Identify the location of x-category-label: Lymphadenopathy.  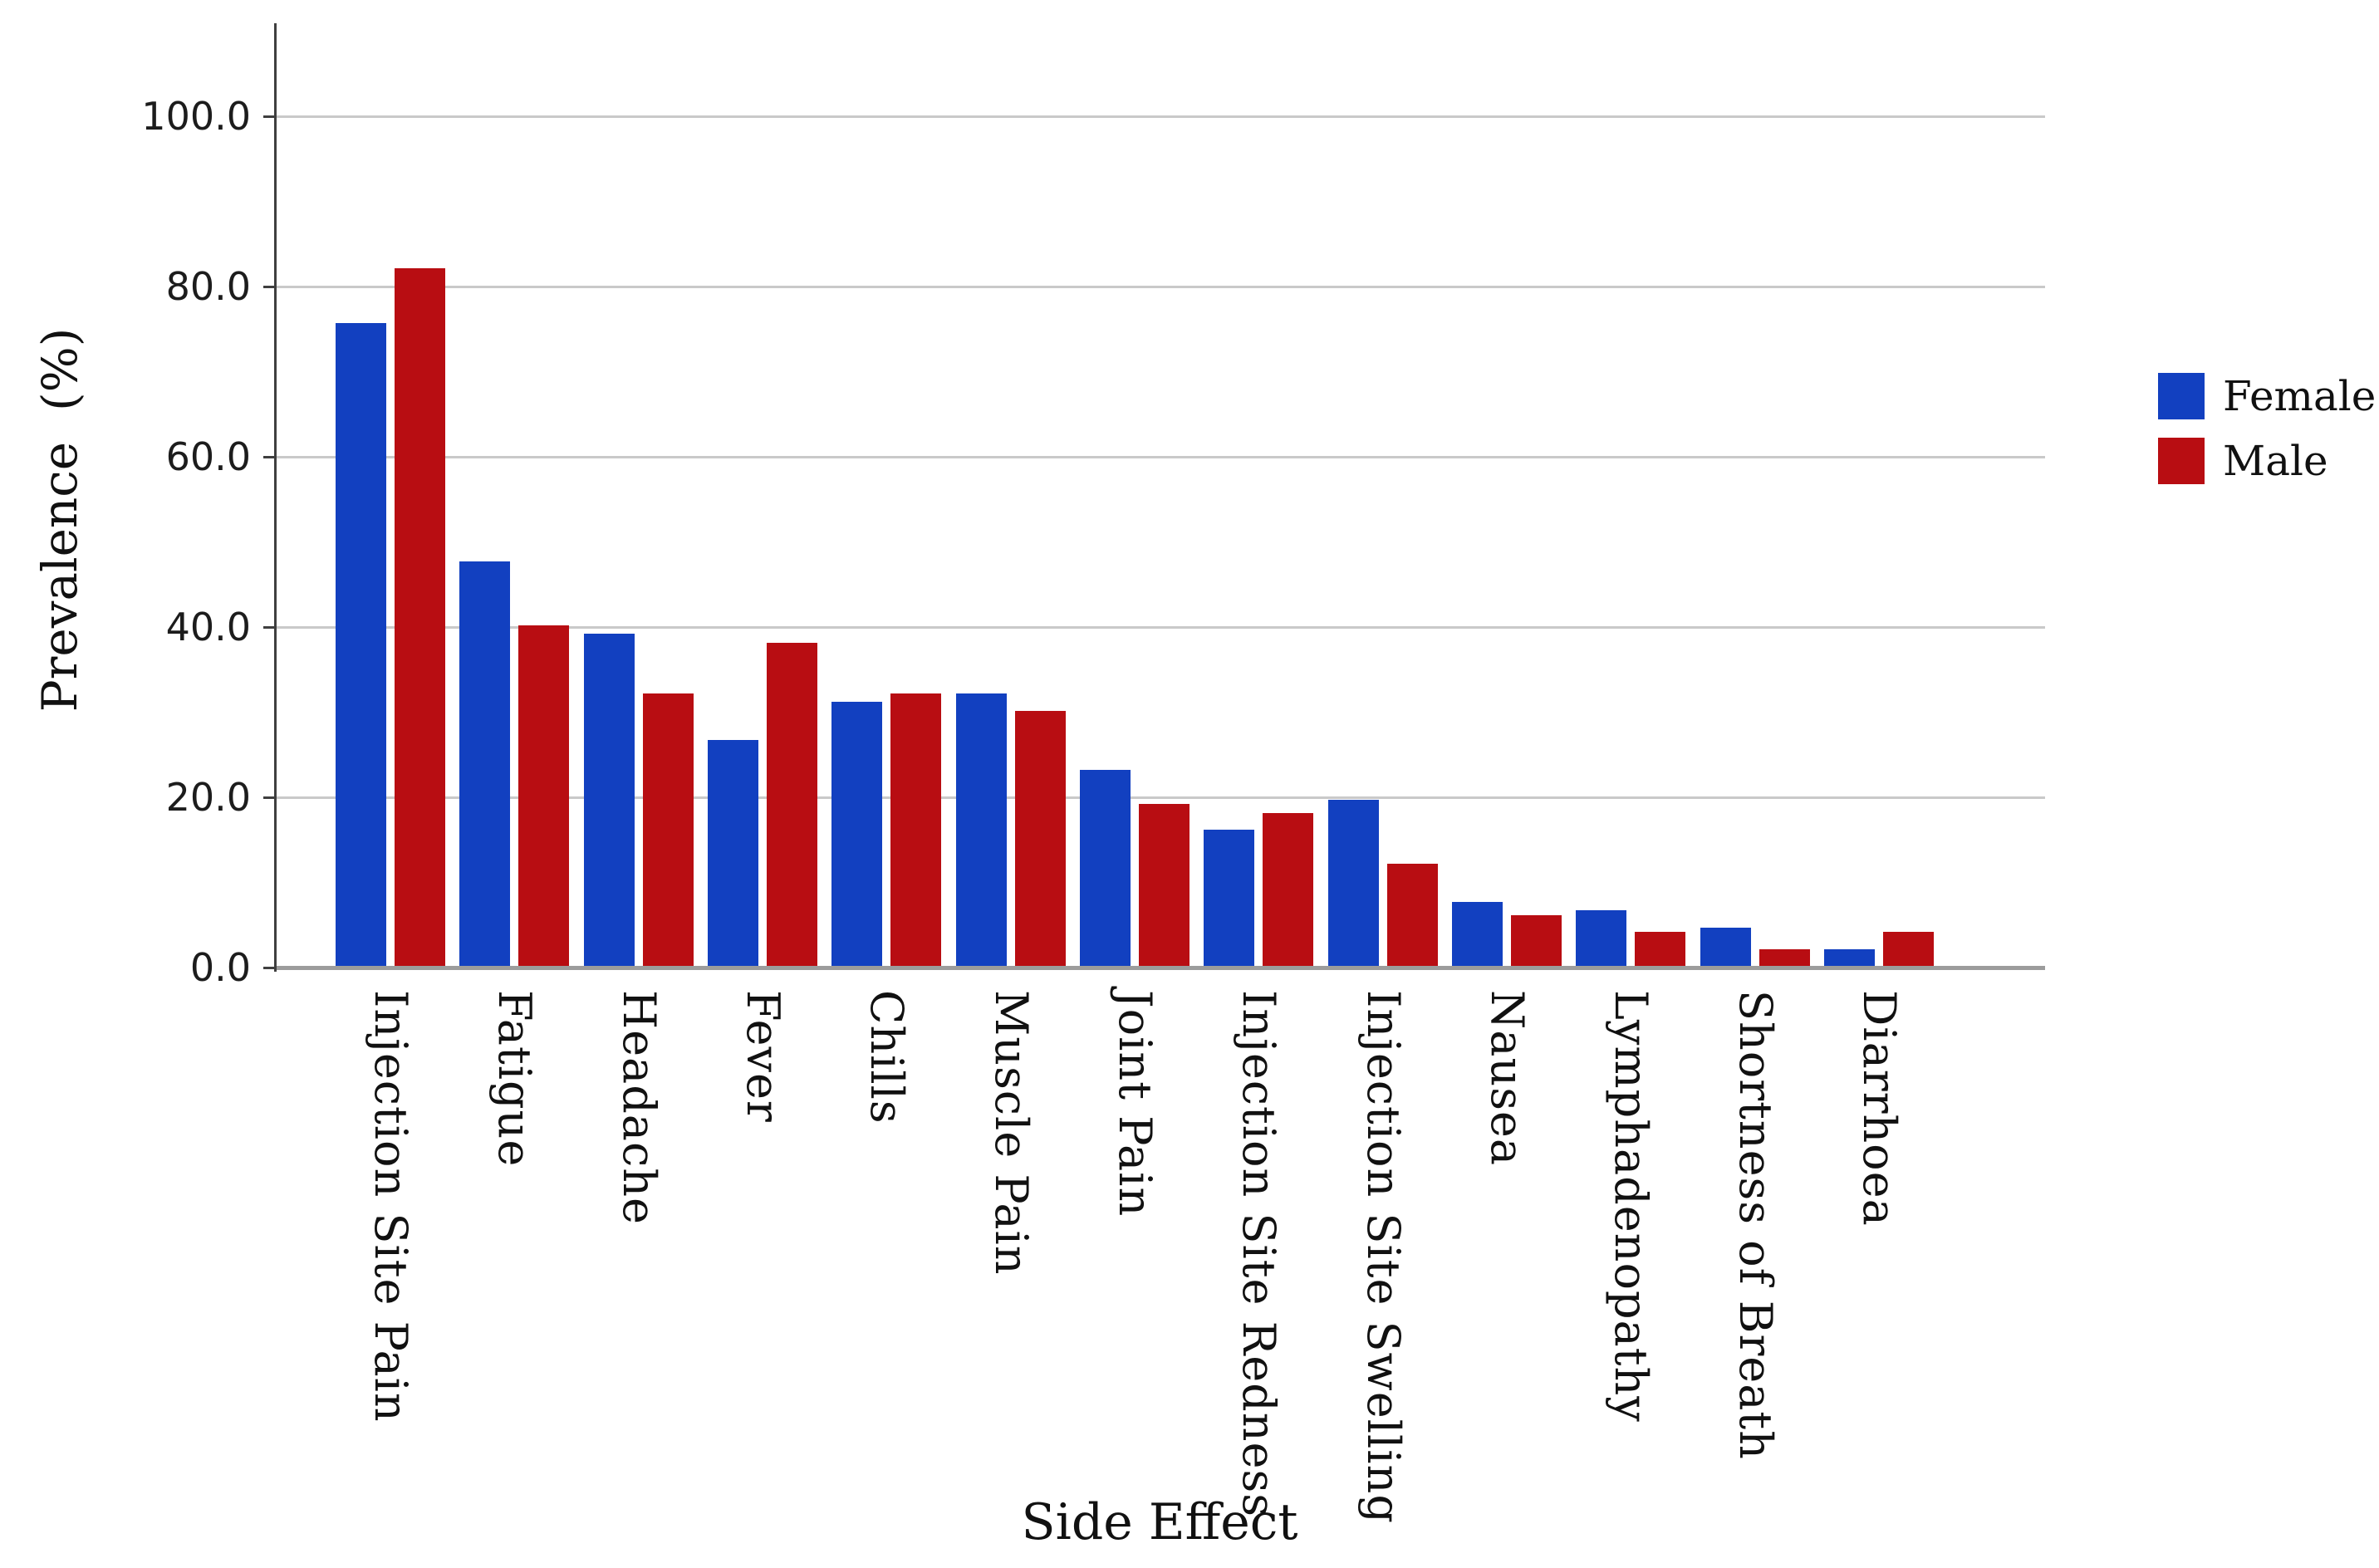
(1631, 1206).